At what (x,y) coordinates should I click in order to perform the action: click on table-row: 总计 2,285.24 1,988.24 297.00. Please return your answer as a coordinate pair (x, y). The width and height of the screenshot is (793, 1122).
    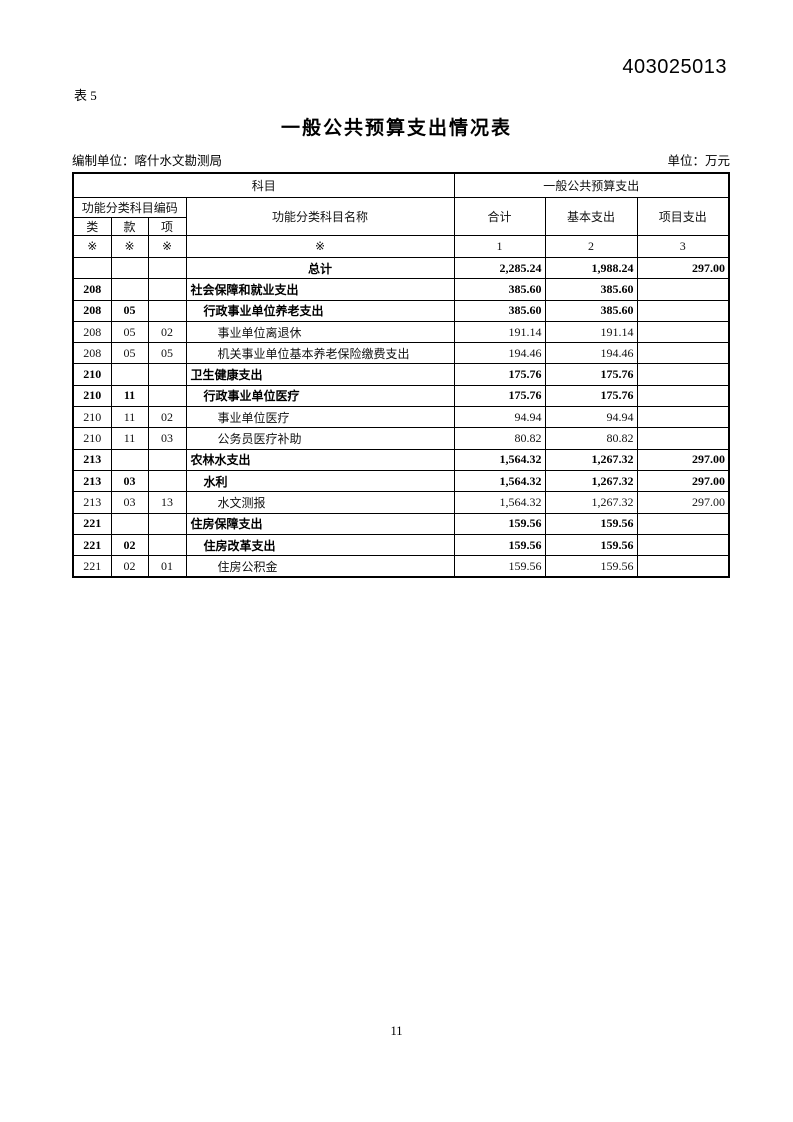
    Looking at the image, I should click on (401, 268).